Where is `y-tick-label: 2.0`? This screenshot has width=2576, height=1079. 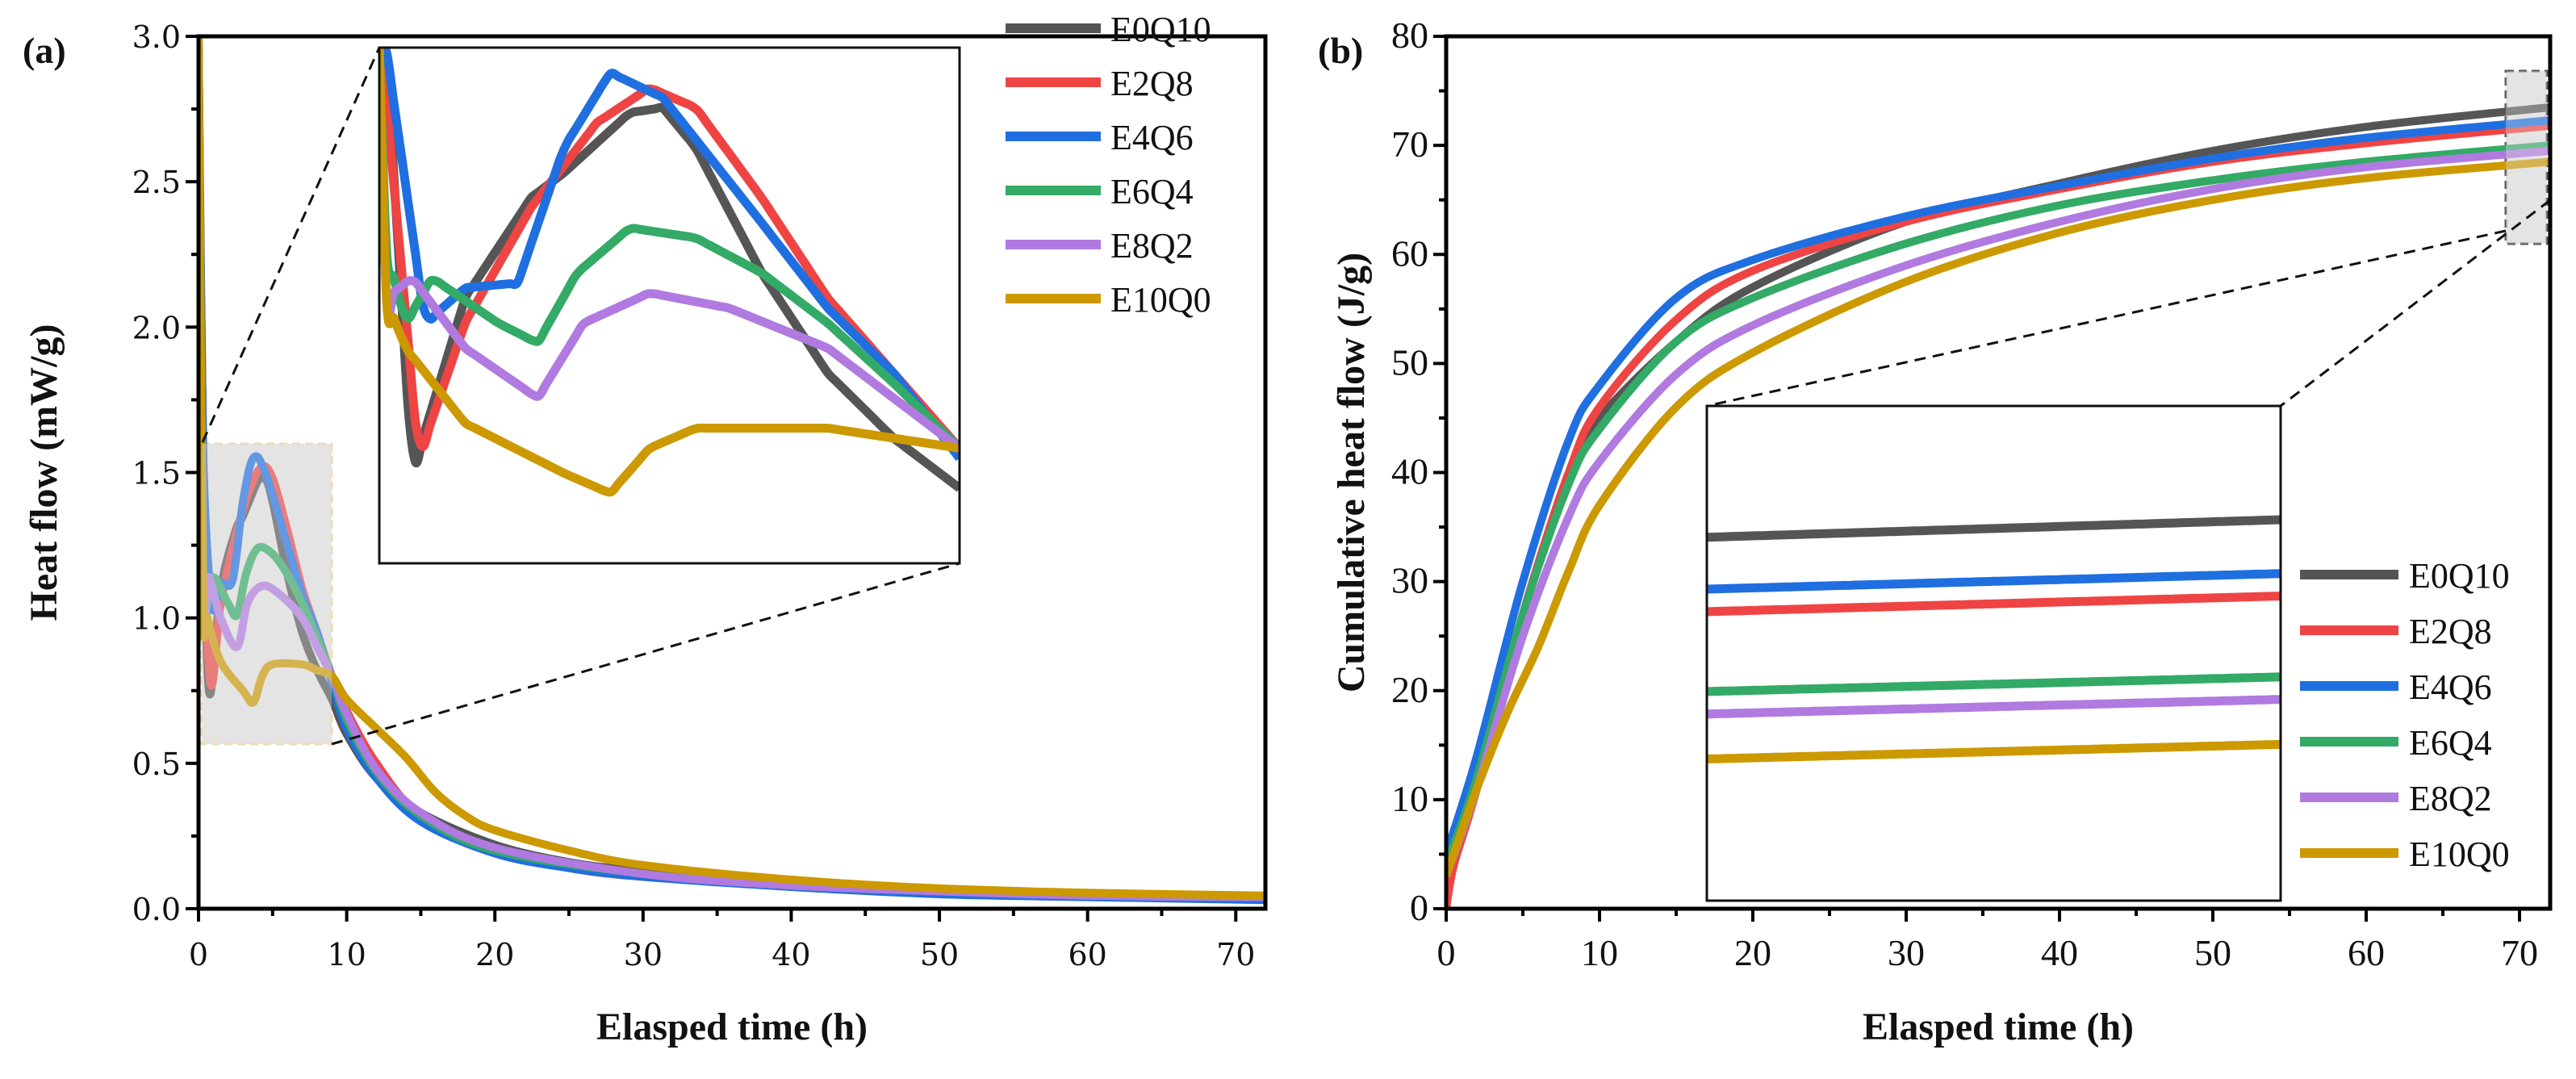
y-tick-label: 2.0 is located at coordinates (156, 327).